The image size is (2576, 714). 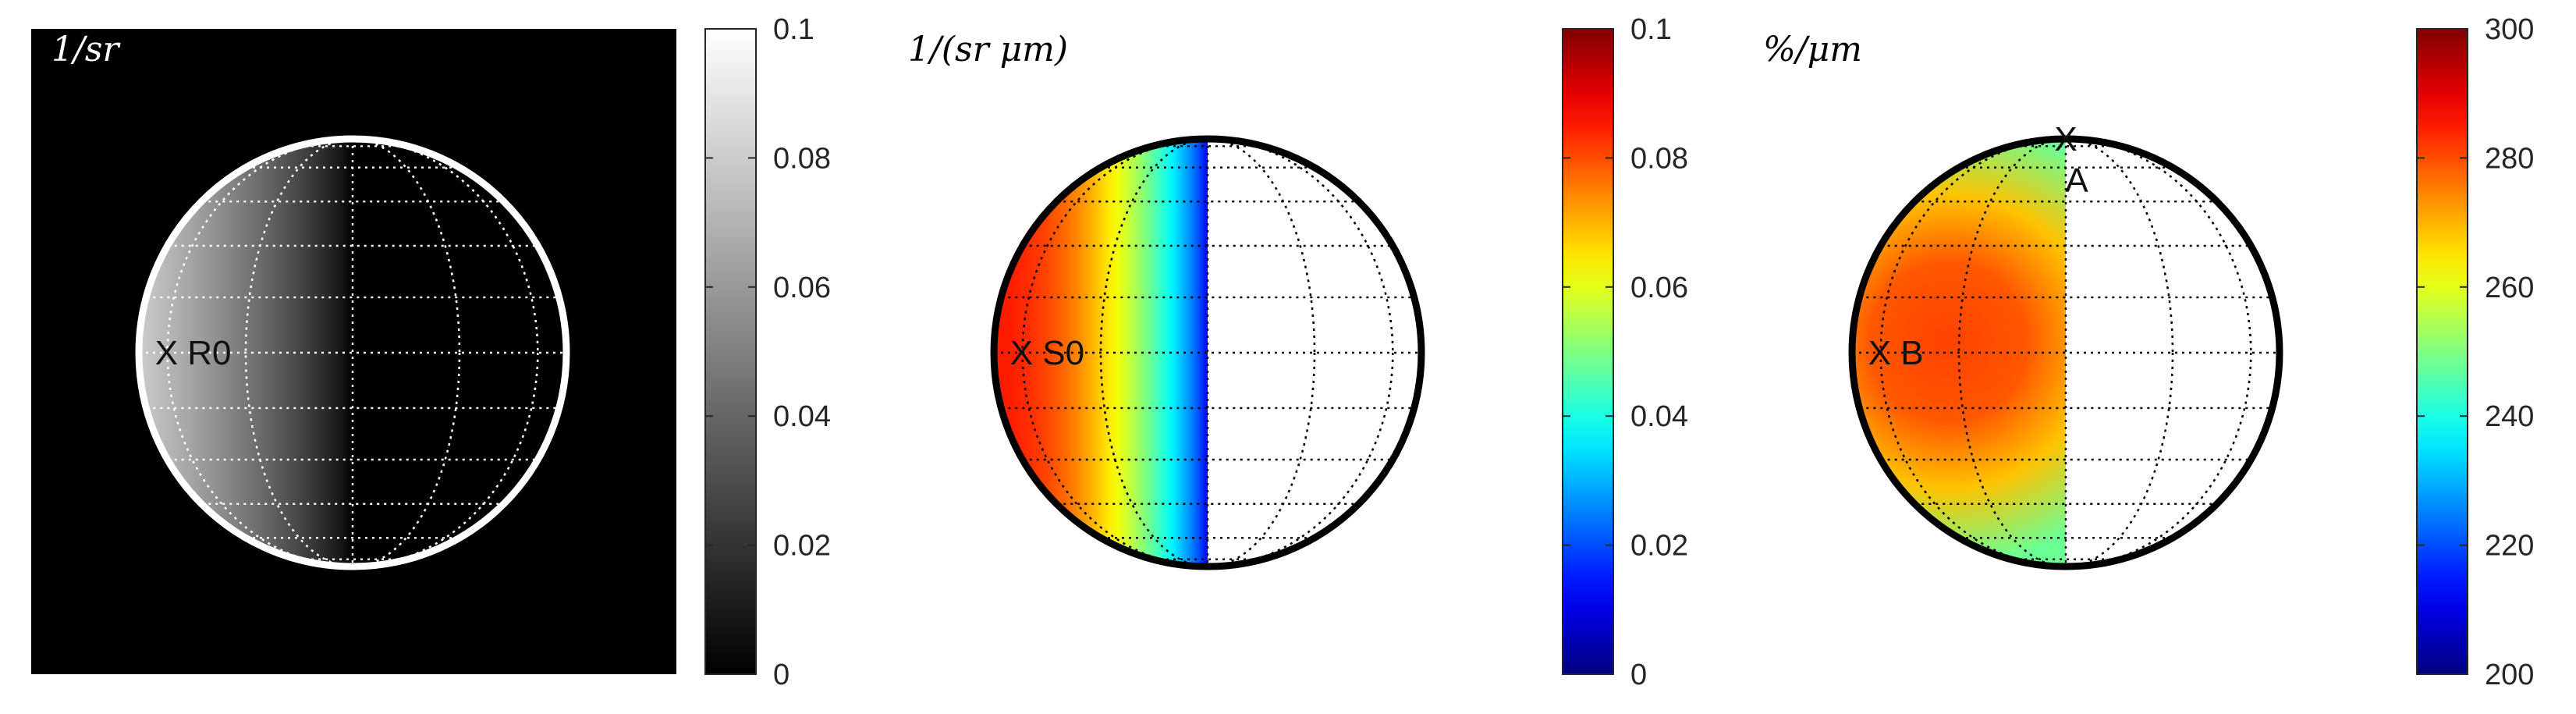 I want to click on marker-label: X S0, so click(x=1047, y=353).